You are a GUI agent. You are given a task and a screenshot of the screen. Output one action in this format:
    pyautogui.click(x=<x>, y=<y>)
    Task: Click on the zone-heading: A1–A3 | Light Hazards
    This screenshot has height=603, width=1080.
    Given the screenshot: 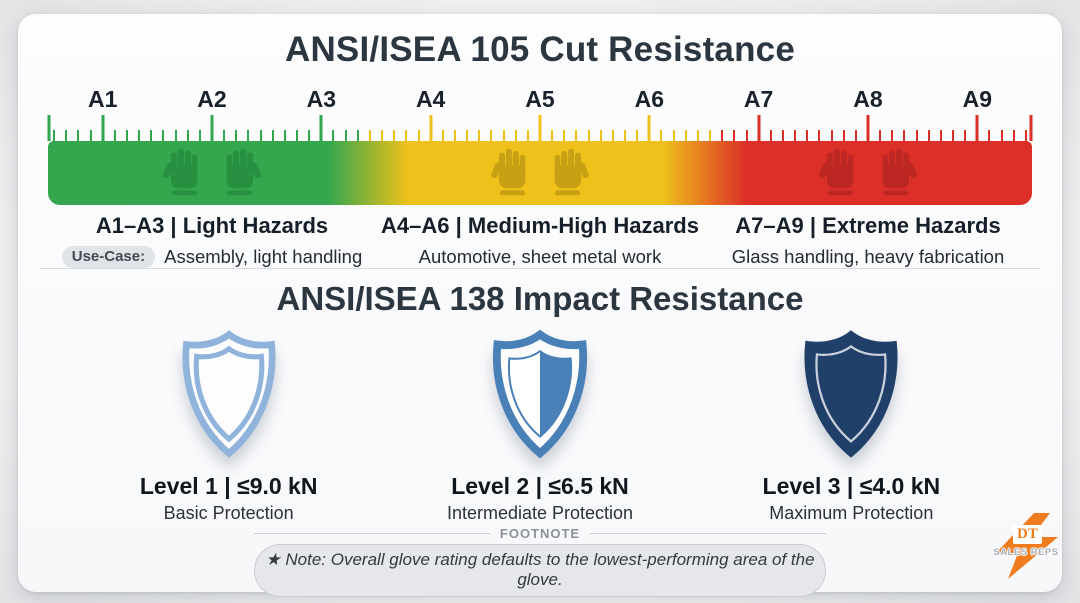 What is the action you would take?
    pyautogui.click(x=212, y=225)
    